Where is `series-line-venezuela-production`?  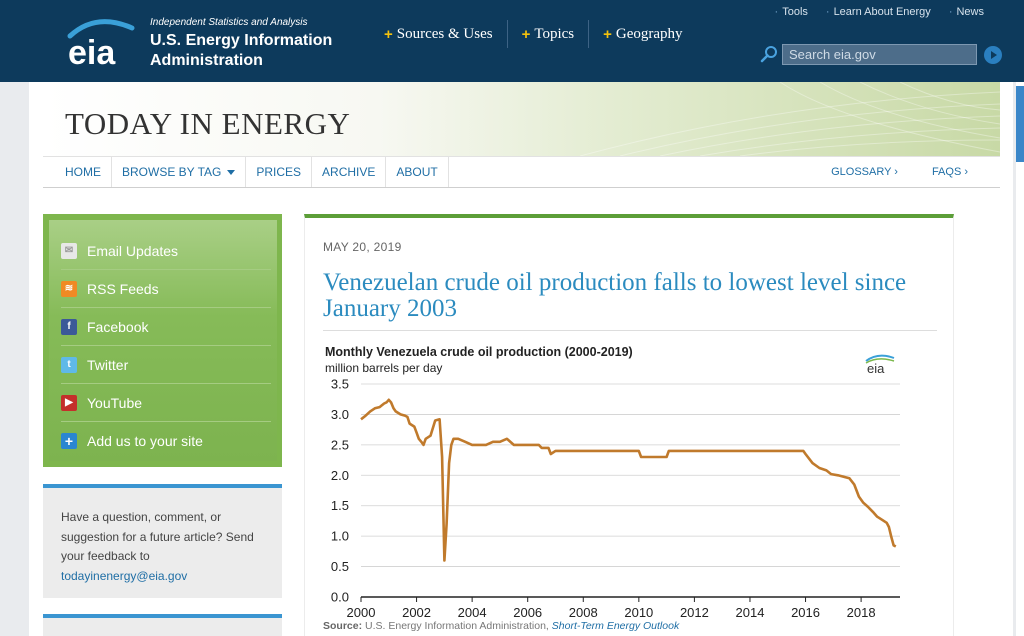 series-line-venezuela-production is located at coordinates (628, 480).